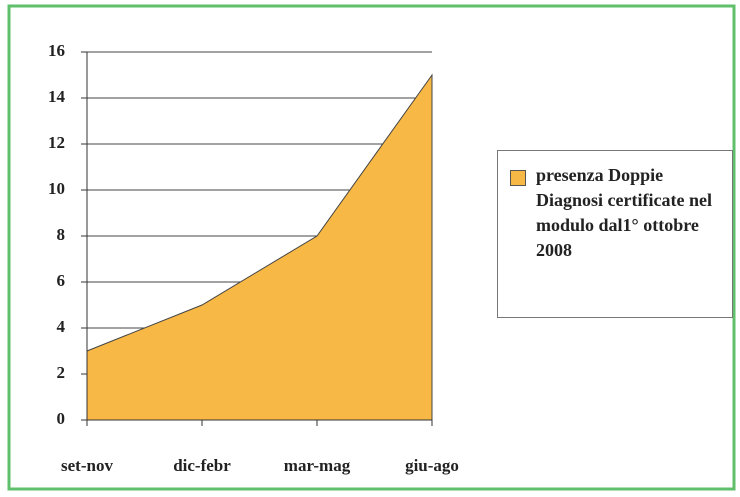 The height and width of the screenshot is (497, 740). What do you see at coordinates (432, 465) in the screenshot?
I see `x-tick-label: giu-ago` at bounding box center [432, 465].